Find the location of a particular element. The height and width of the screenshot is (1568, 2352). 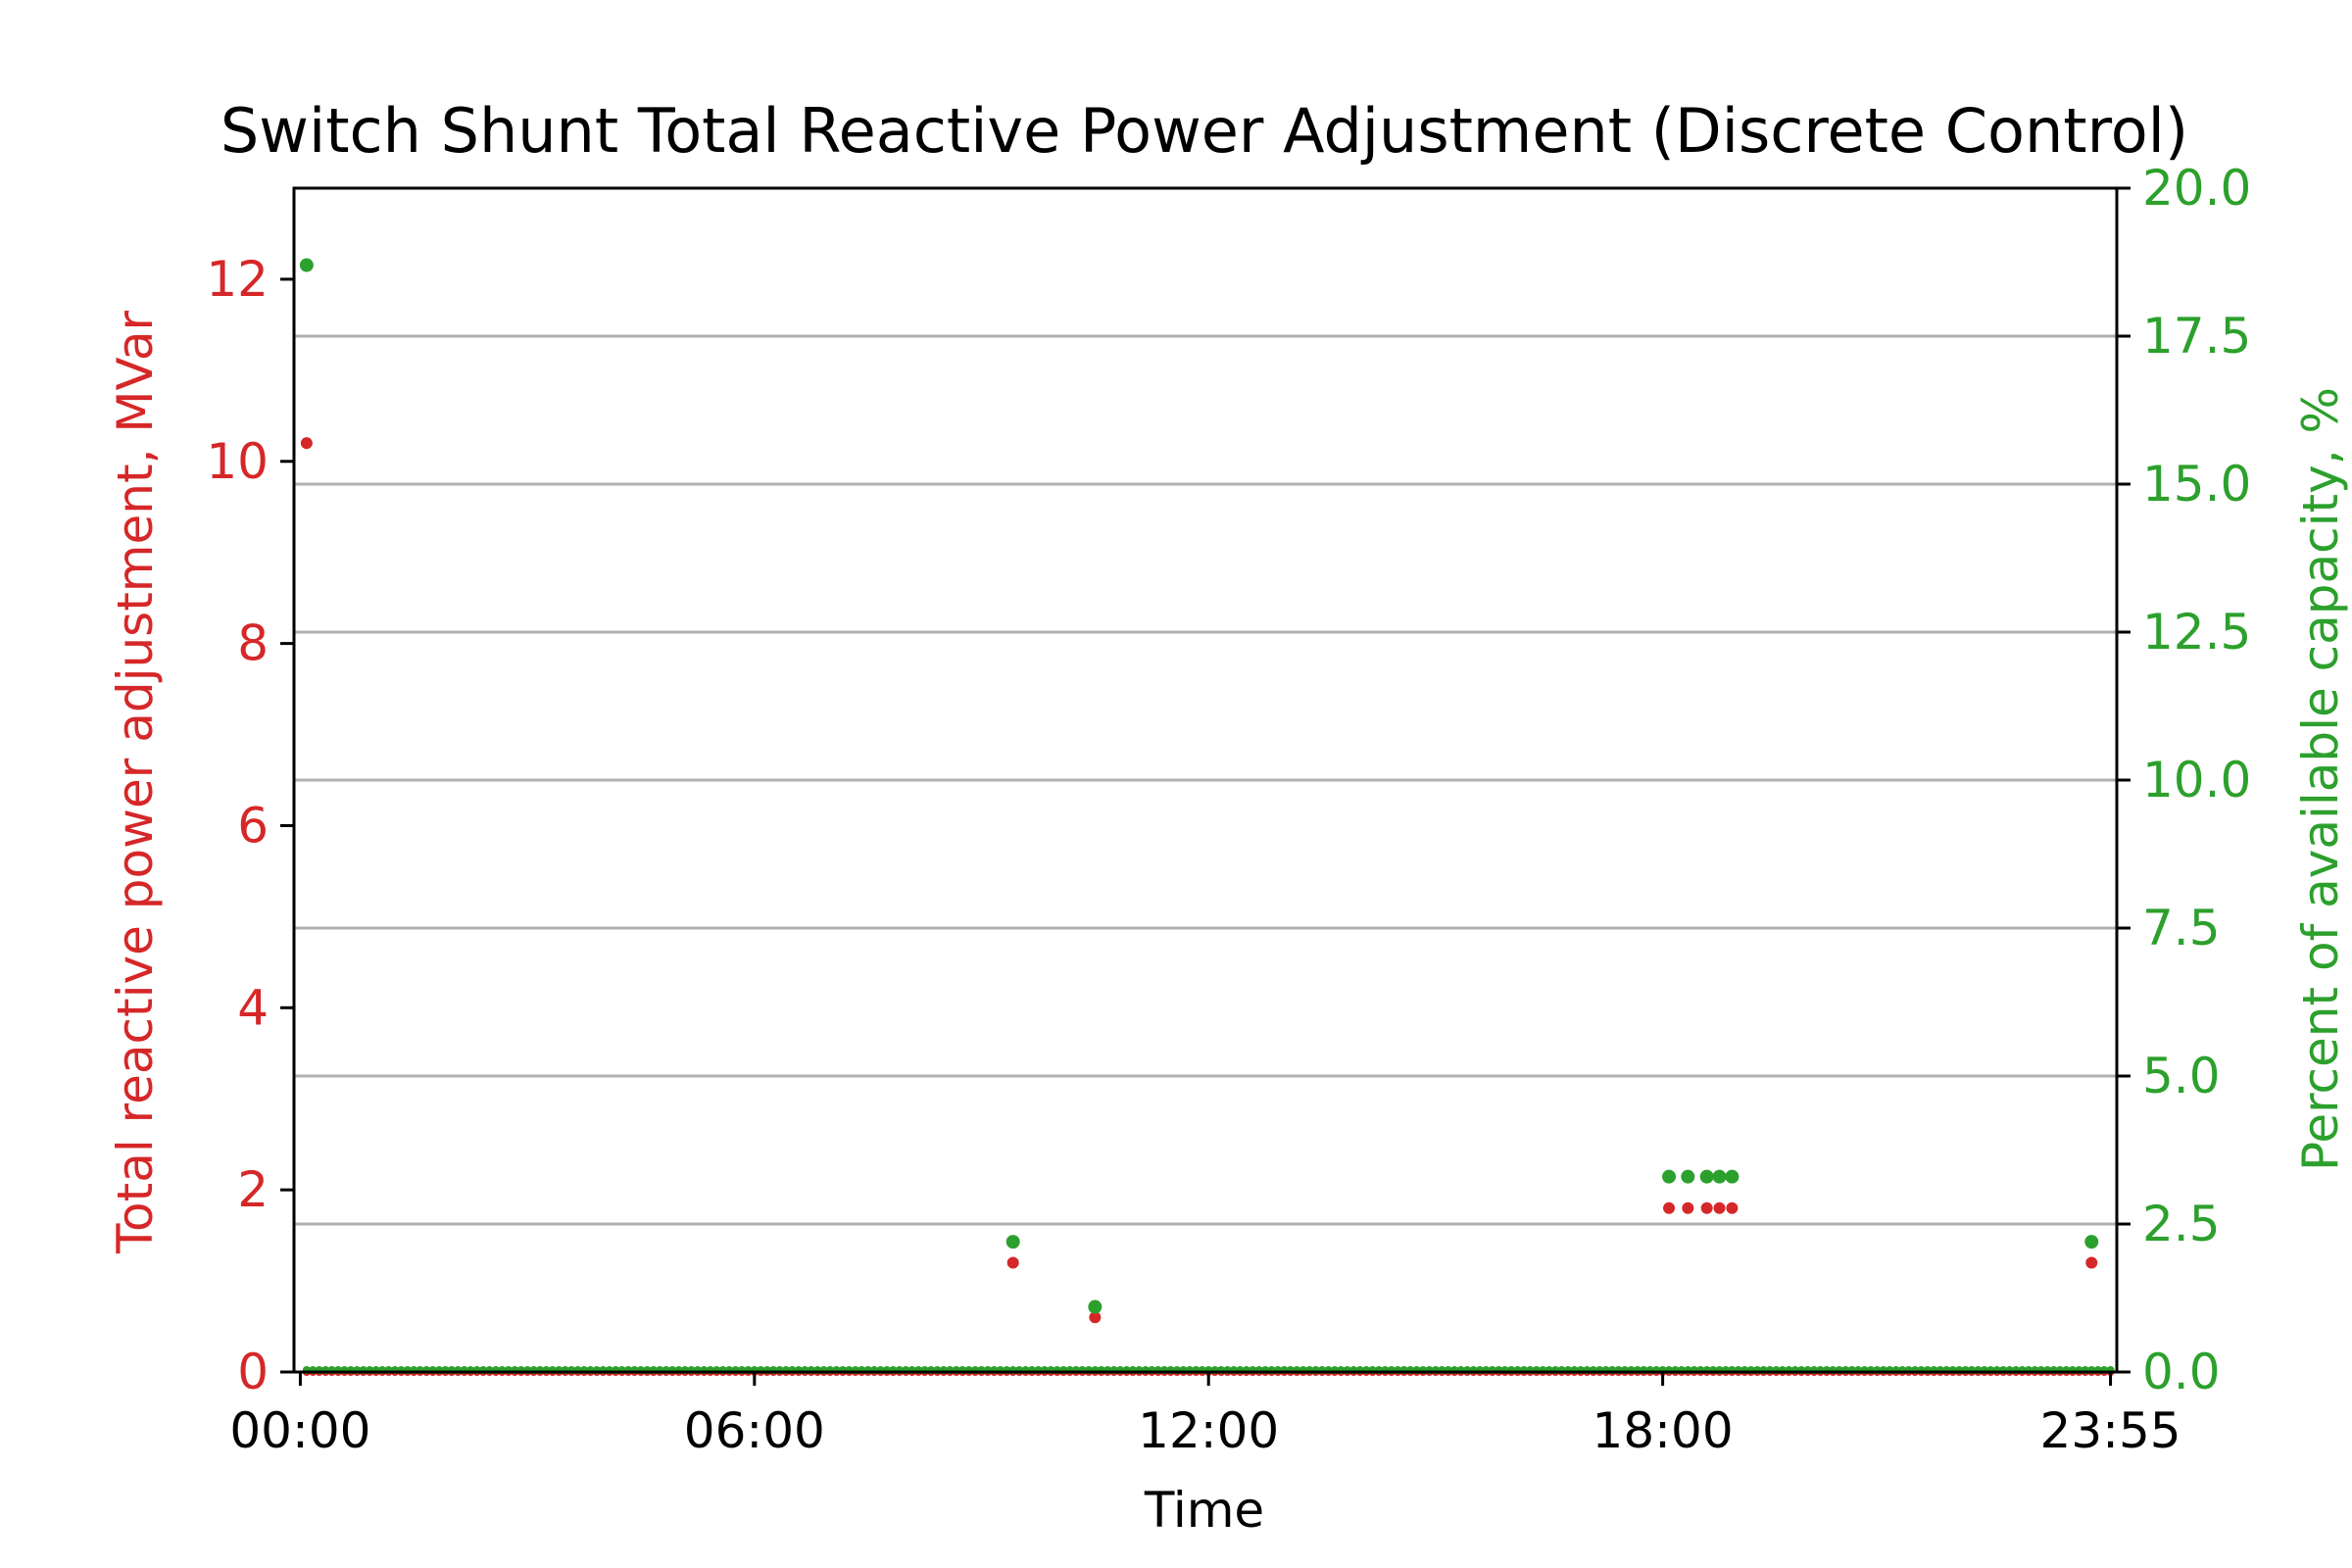

y-right-tick-label: 7.5 is located at coordinates (2181, 928).